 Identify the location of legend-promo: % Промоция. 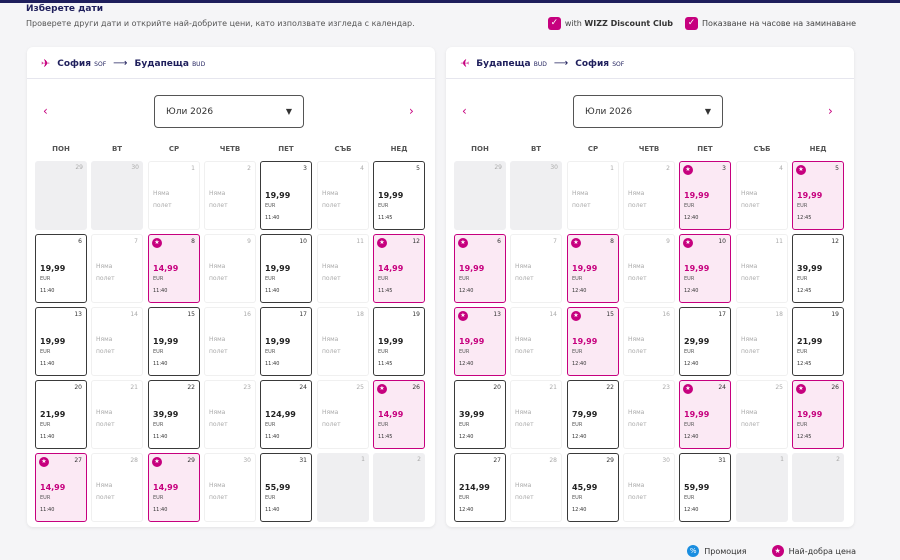
(717, 551).